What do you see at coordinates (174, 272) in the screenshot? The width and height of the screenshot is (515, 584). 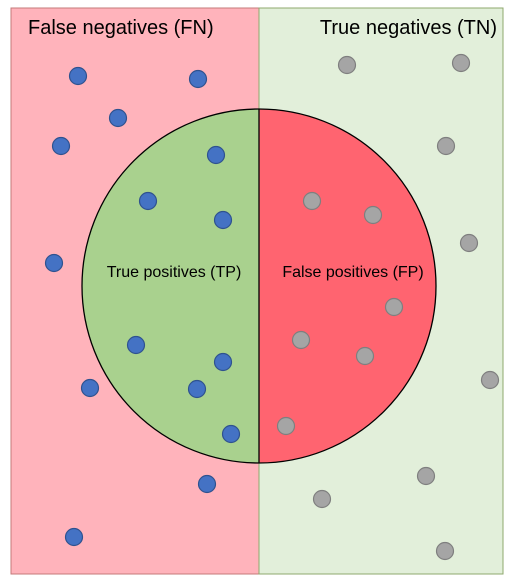 I see `true-positives-label: True positives (TP)` at bounding box center [174, 272].